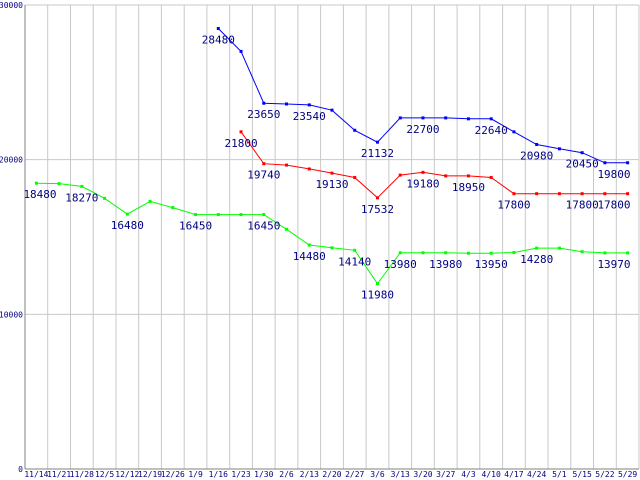  What do you see at coordinates (536, 156) in the screenshot?
I see `data-label: 20980` at bounding box center [536, 156].